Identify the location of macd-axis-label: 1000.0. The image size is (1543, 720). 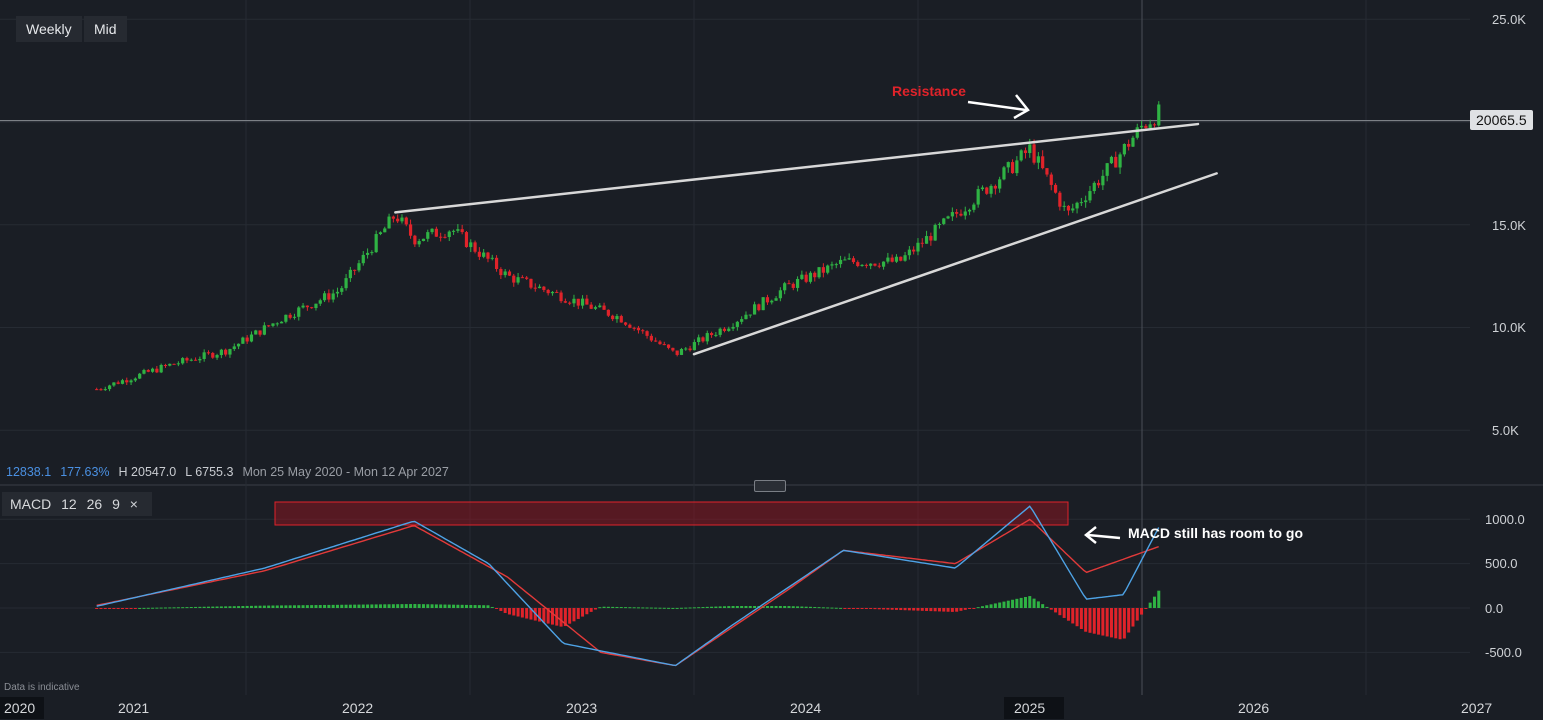
(1505, 519).